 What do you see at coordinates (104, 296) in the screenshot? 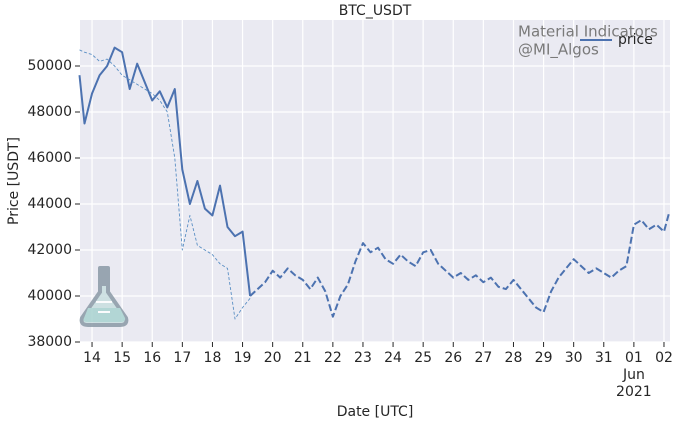
I see `logo-flask` at bounding box center [104, 296].